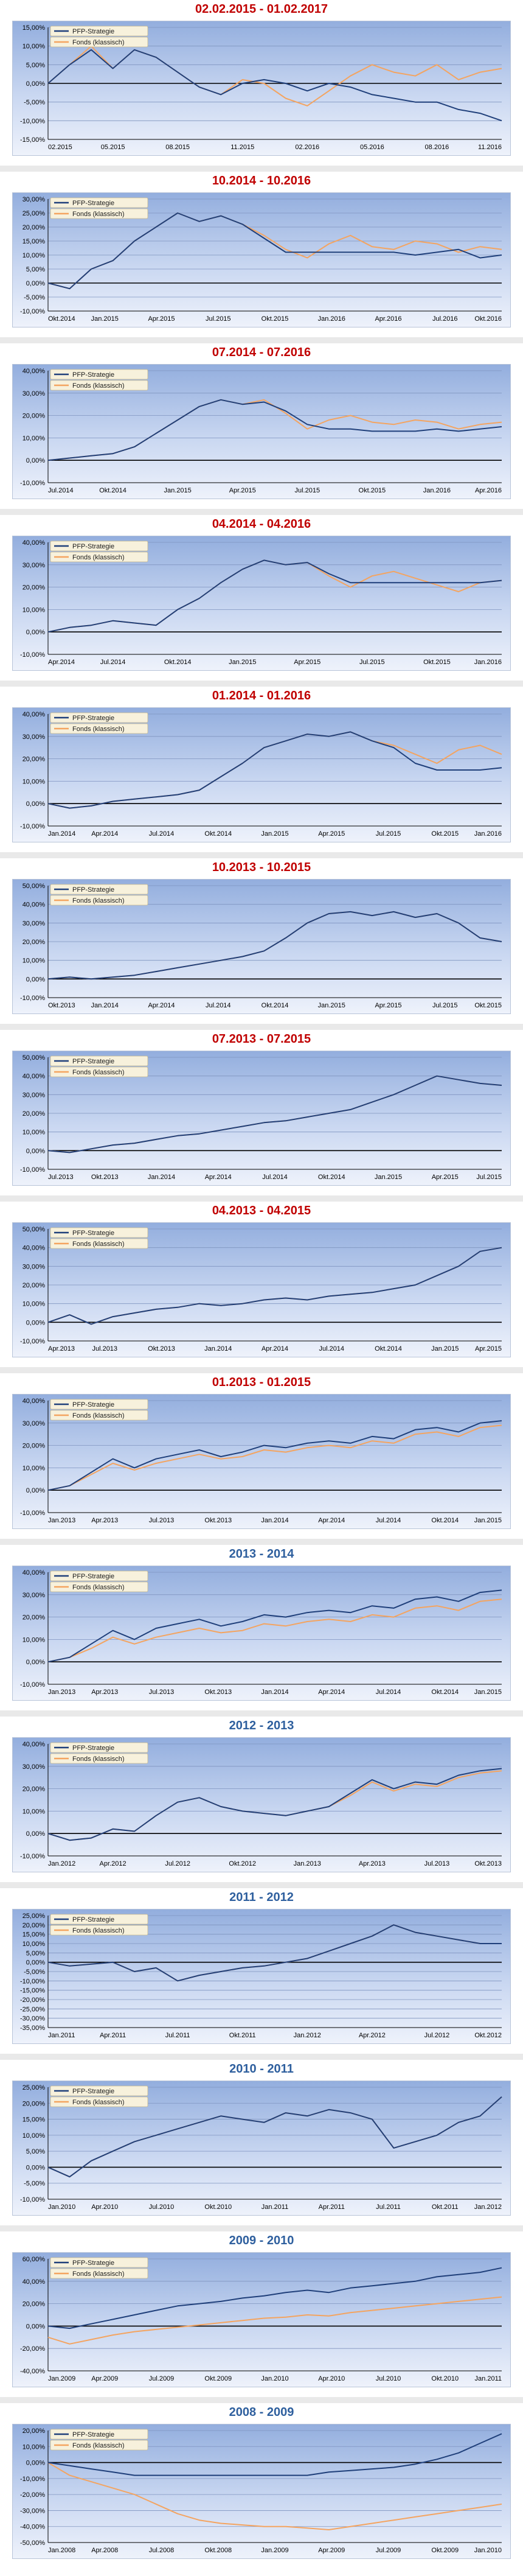 This screenshot has width=523, height=2576. I want to click on y-tick-label: -40,00%, so click(33, 2371).